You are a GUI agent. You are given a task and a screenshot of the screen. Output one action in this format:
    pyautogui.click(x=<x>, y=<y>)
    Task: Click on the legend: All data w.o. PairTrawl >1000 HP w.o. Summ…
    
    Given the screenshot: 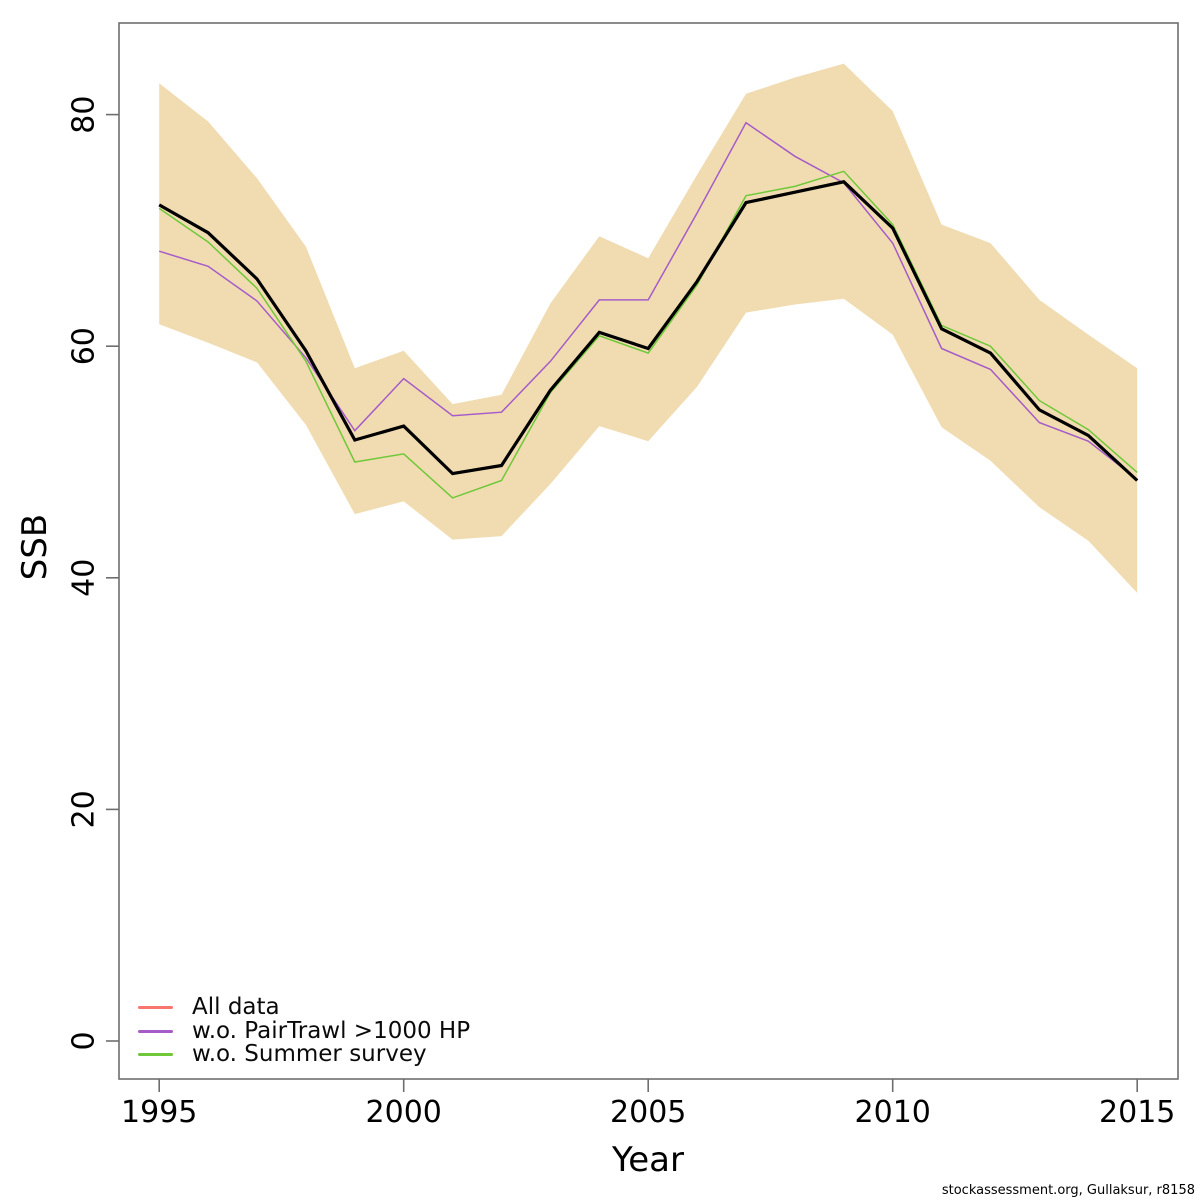 What is the action you would take?
    pyautogui.click(x=304, y=1031)
    